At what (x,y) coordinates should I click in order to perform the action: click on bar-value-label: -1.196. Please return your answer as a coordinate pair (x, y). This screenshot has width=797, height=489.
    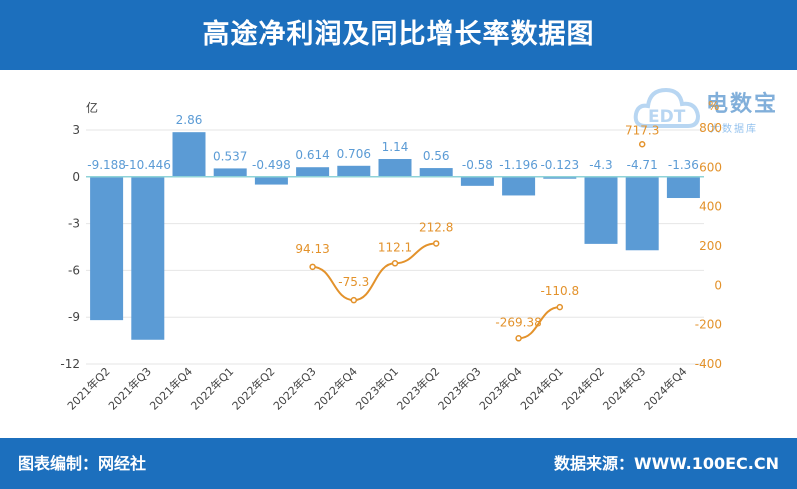
    Looking at the image, I should click on (518, 165).